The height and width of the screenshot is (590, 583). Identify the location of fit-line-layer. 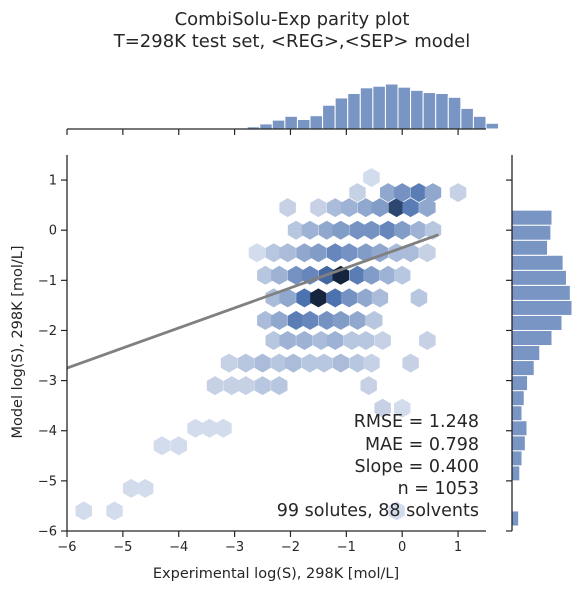
(252, 301).